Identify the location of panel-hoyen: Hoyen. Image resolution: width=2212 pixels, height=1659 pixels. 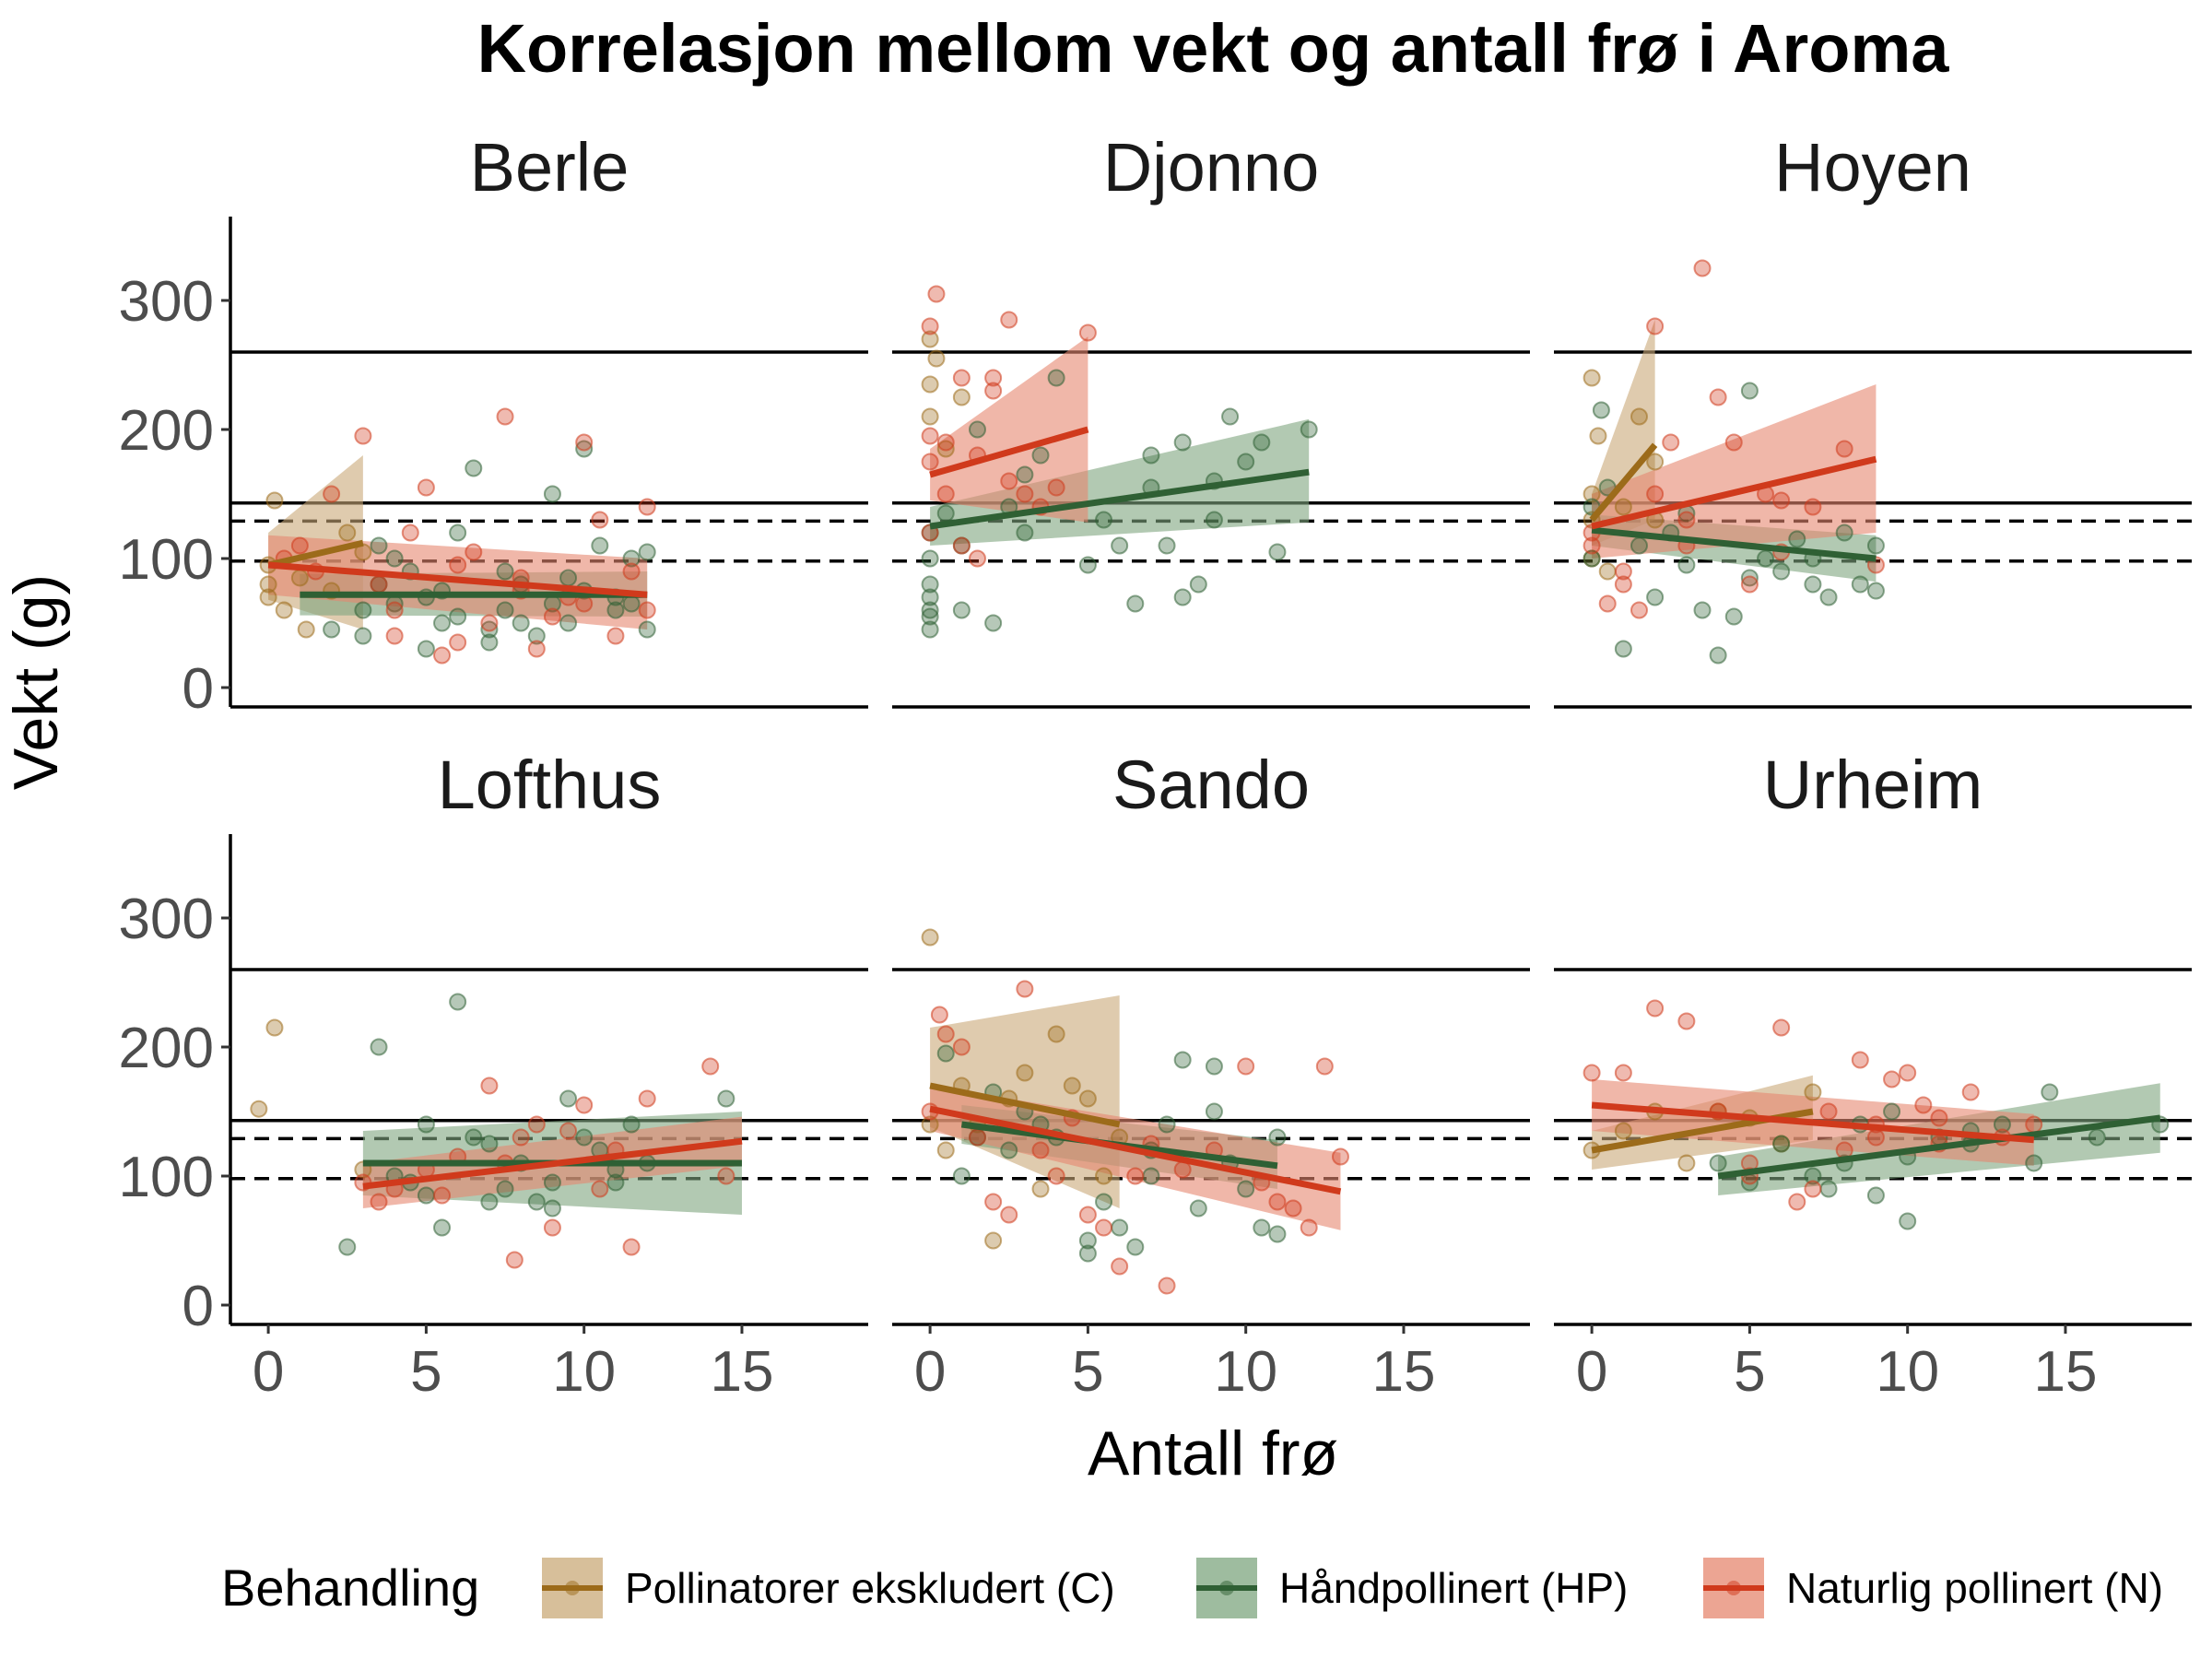
(1873, 419).